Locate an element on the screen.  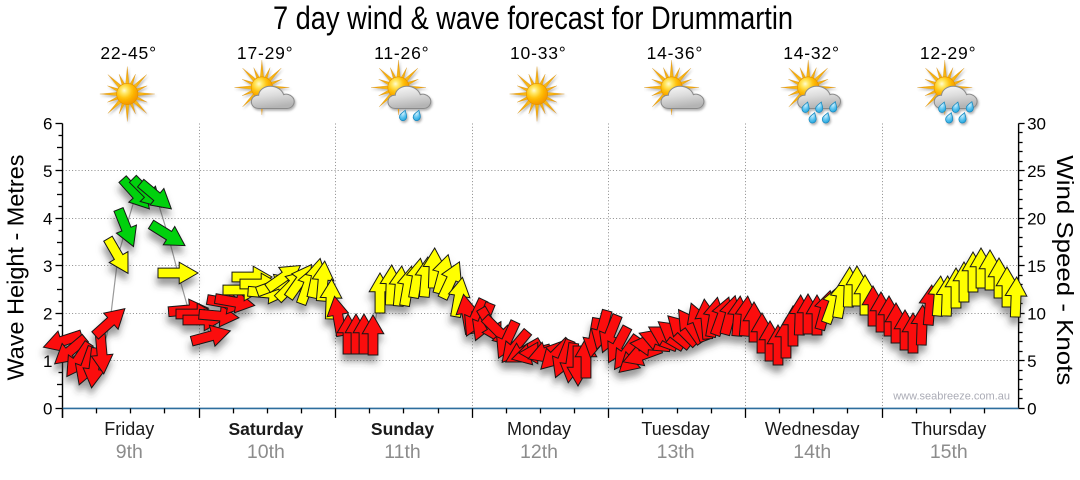
svg-text: 14-32° is located at coordinates (811, 53).